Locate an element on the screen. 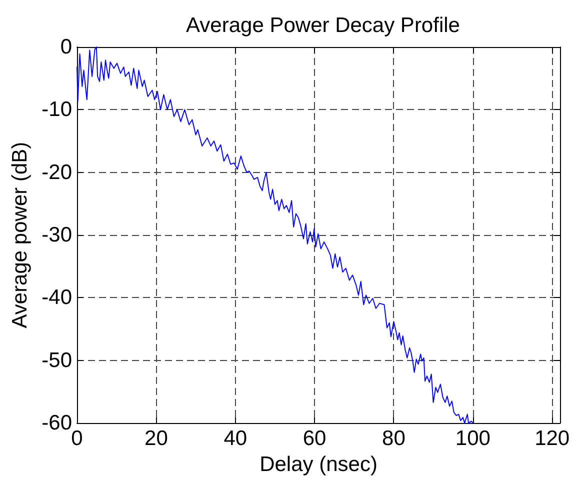 The height and width of the screenshot is (480, 579). y-axis-title: Average power (dB) is located at coordinates (20, 235).